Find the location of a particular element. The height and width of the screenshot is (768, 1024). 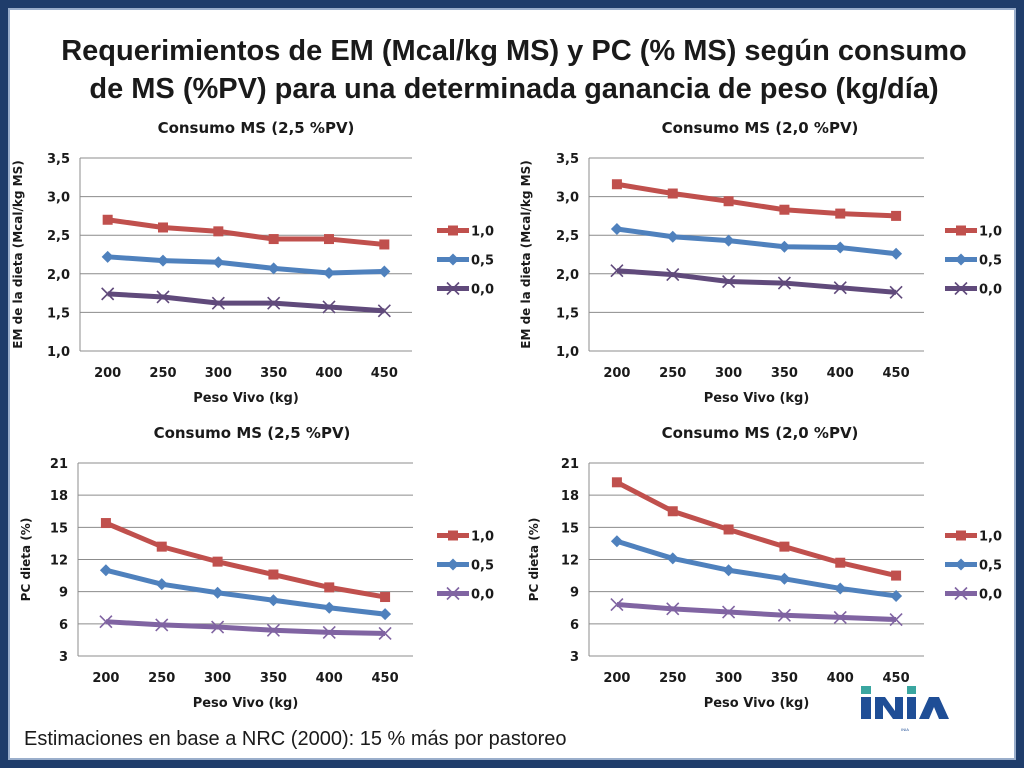

y-tick-label: 15 is located at coordinates (59, 528).